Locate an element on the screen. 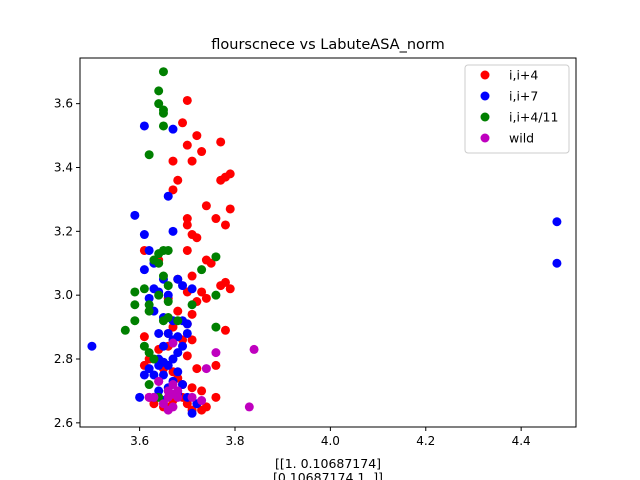  legend-marker is located at coordinates (485, 96).